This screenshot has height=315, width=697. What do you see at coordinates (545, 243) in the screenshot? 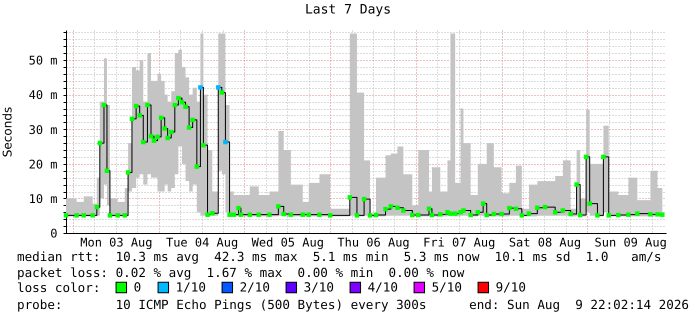
I see `x-tick-label: Sat 08 Aug` at bounding box center [545, 243].